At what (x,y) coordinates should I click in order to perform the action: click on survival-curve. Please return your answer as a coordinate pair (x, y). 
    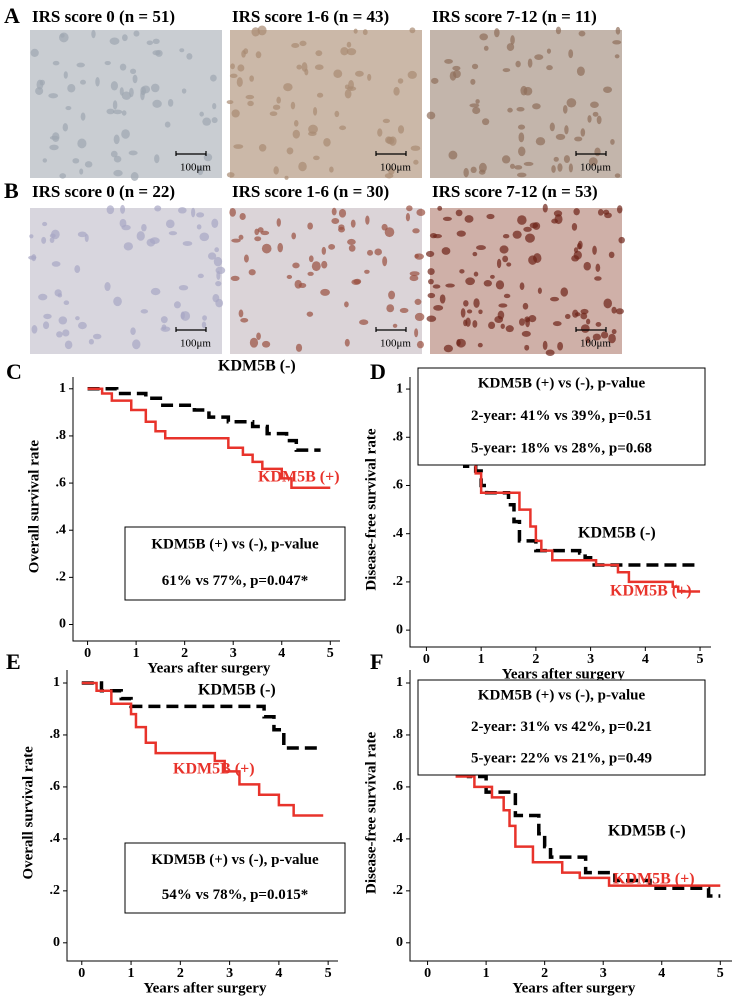
    Looking at the image, I should click on (204, 419).